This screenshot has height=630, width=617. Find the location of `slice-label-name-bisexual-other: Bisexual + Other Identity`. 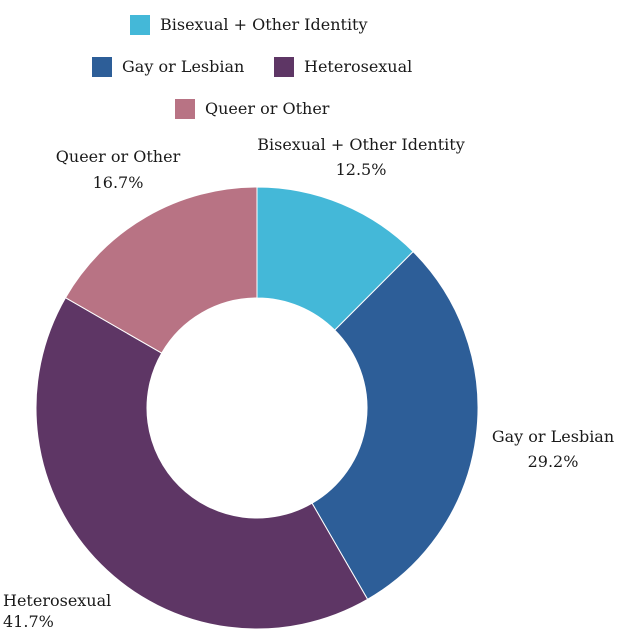

slice-label-name-bisexual-other: Bisexual + Other Identity is located at coordinates (361, 144).